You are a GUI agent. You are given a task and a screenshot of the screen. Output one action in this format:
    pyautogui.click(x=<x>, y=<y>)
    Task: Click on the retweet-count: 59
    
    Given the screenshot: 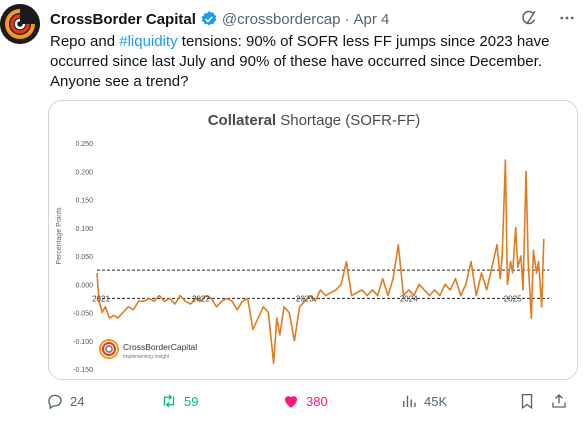 What is the action you would take?
    pyautogui.click(x=191, y=401)
    